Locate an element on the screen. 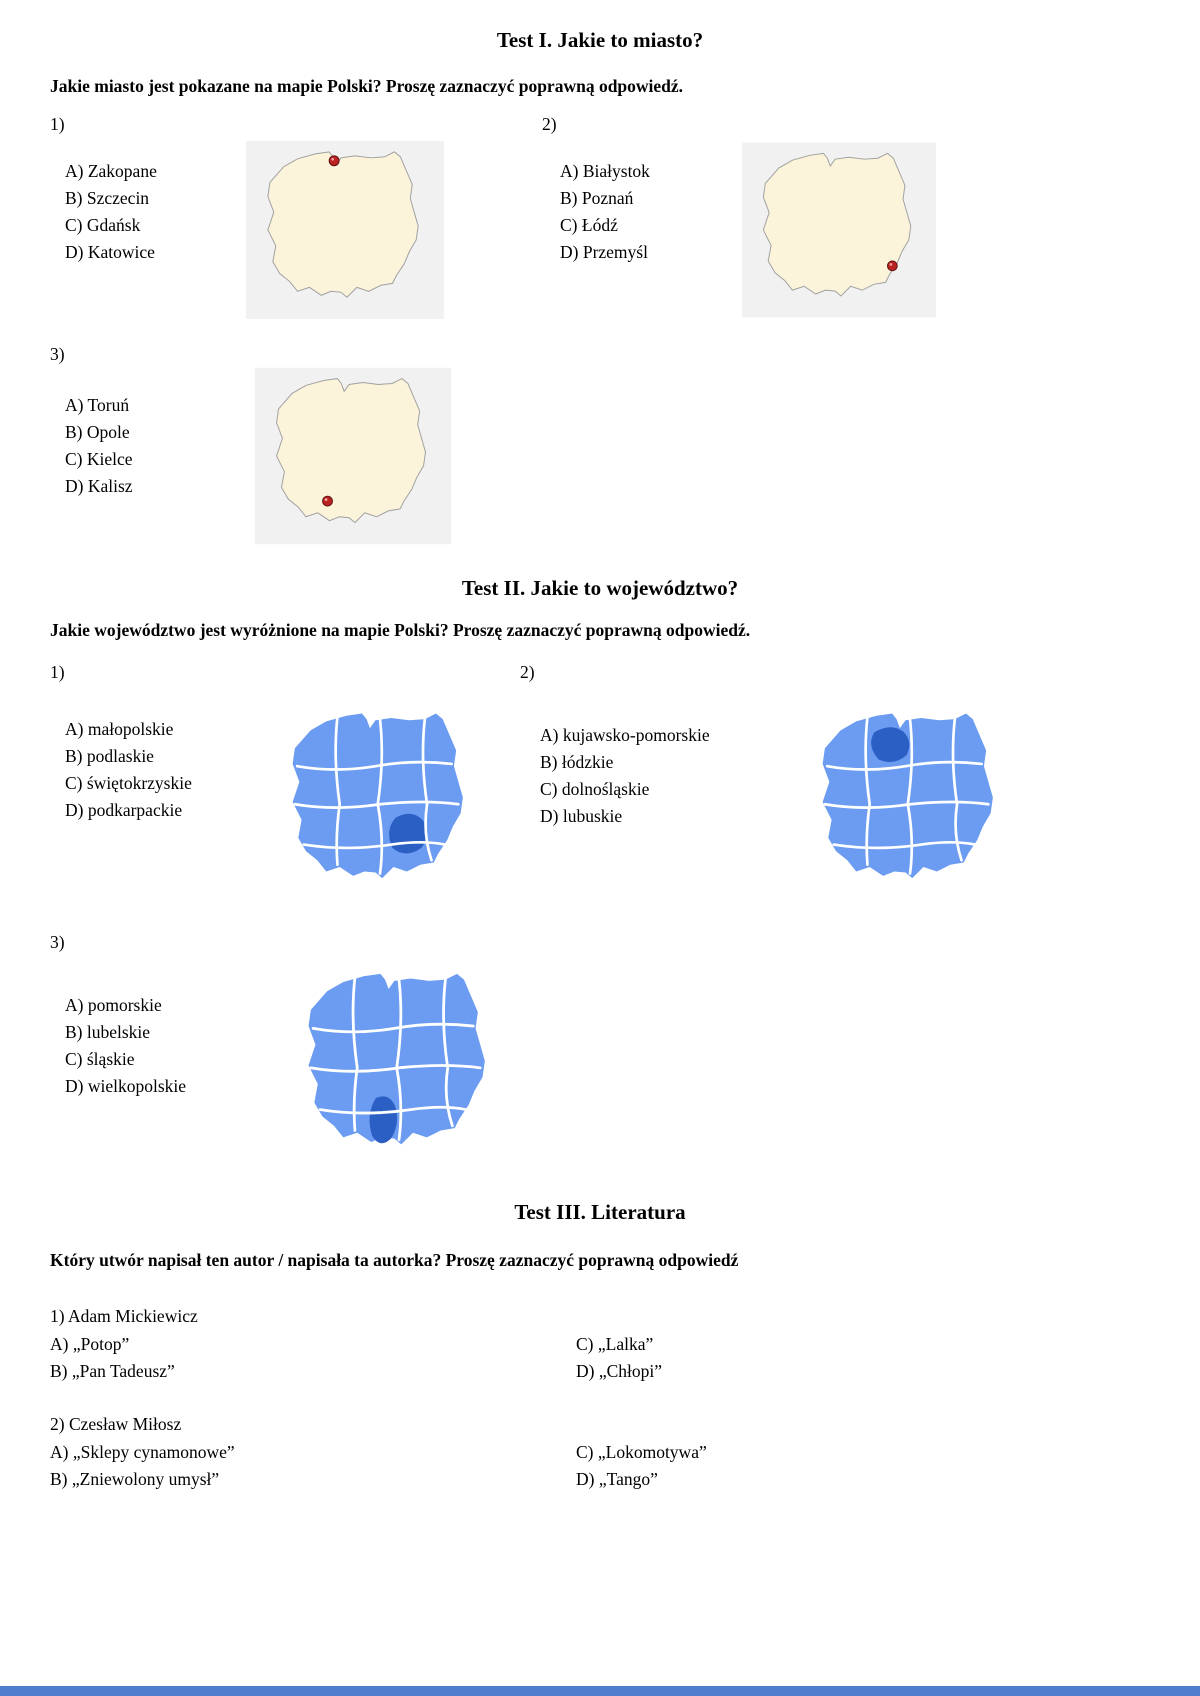 The image size is (1200, 1696). test1-q3-options: A) Toruń B) Opole C) Kielce D) Kalisz is located at coordinates (99, 446).